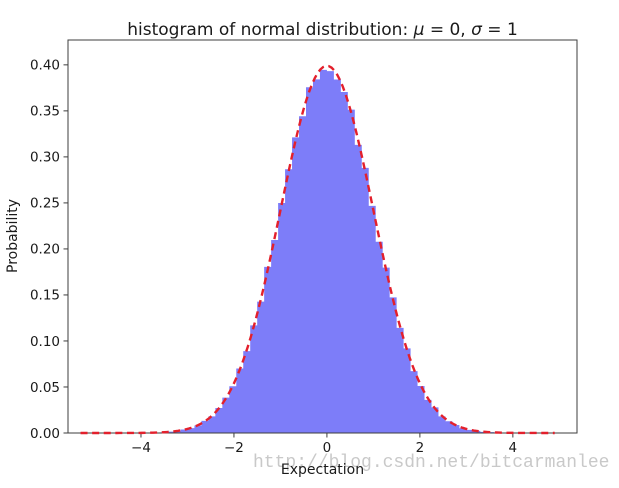 This screenshot has height=488, width=619. What do you see at coordinates (327, 448) in the screenshot?
I see `x-tick-label: 0` at bounding box center [327, 448].